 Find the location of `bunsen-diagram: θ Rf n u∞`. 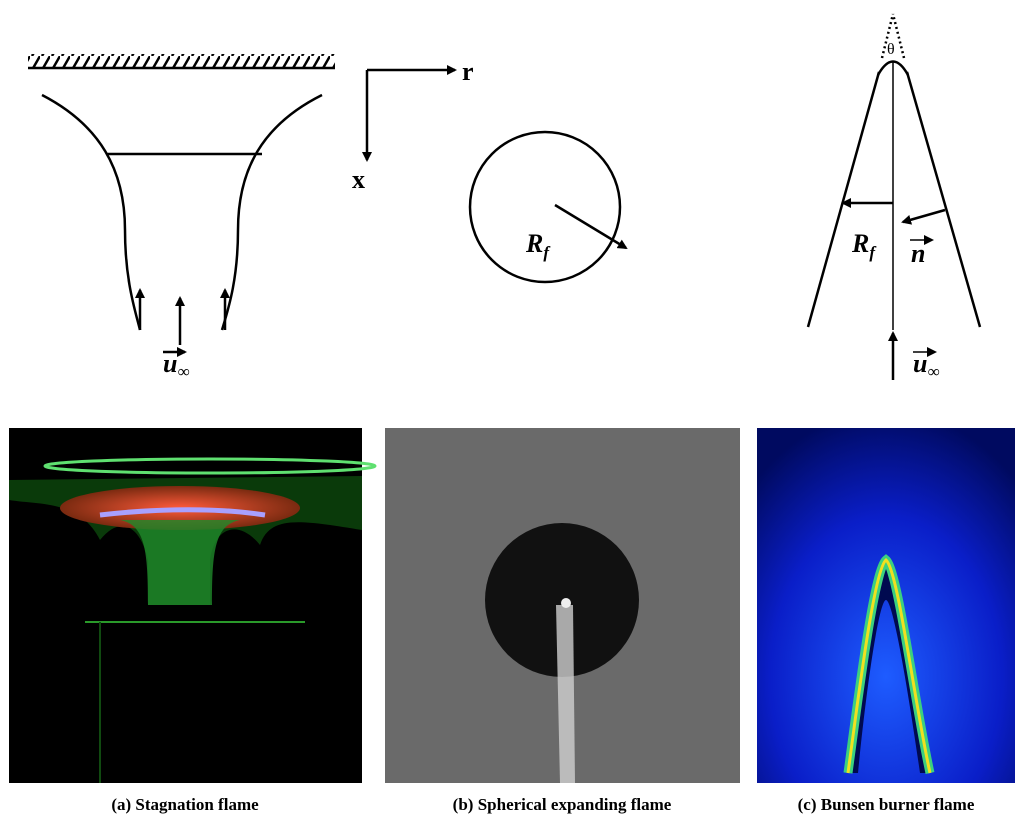

bunsen-diagram: θ Rf n u∞ is located at coordinates (894, 197).